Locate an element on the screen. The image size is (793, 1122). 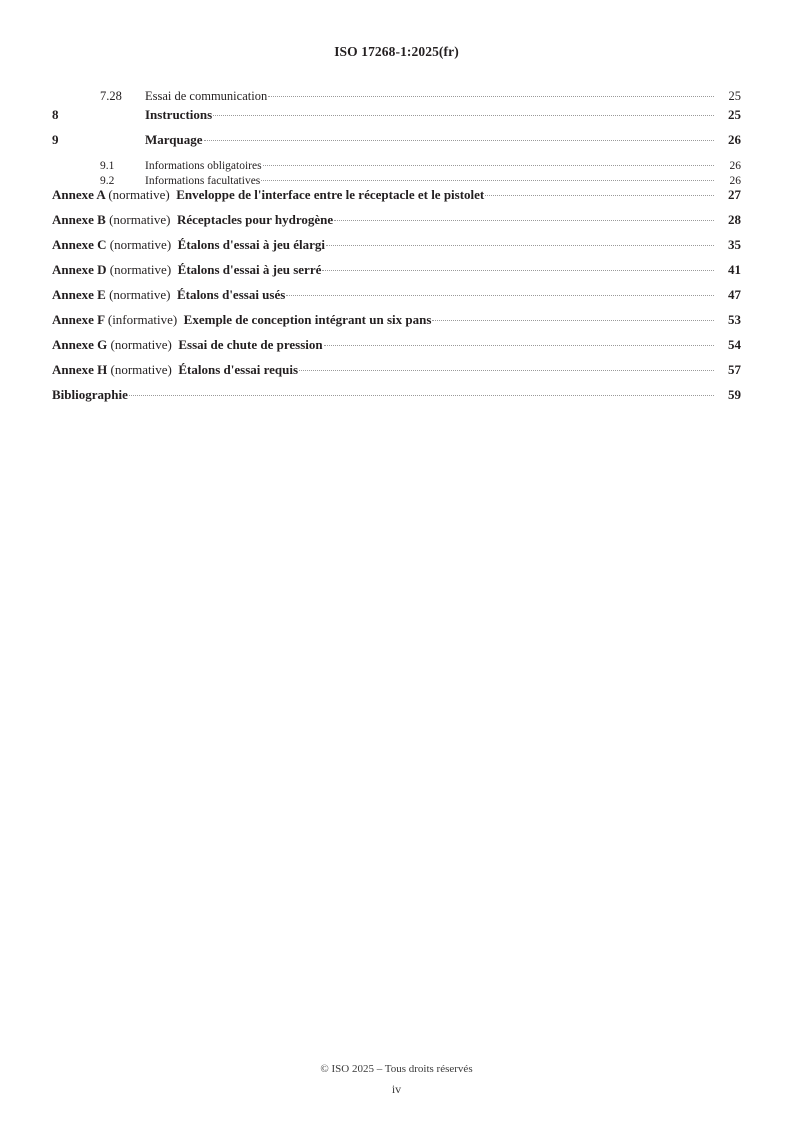
toc-entry-title: Informations facultatives is located at coordinates (203, 181).